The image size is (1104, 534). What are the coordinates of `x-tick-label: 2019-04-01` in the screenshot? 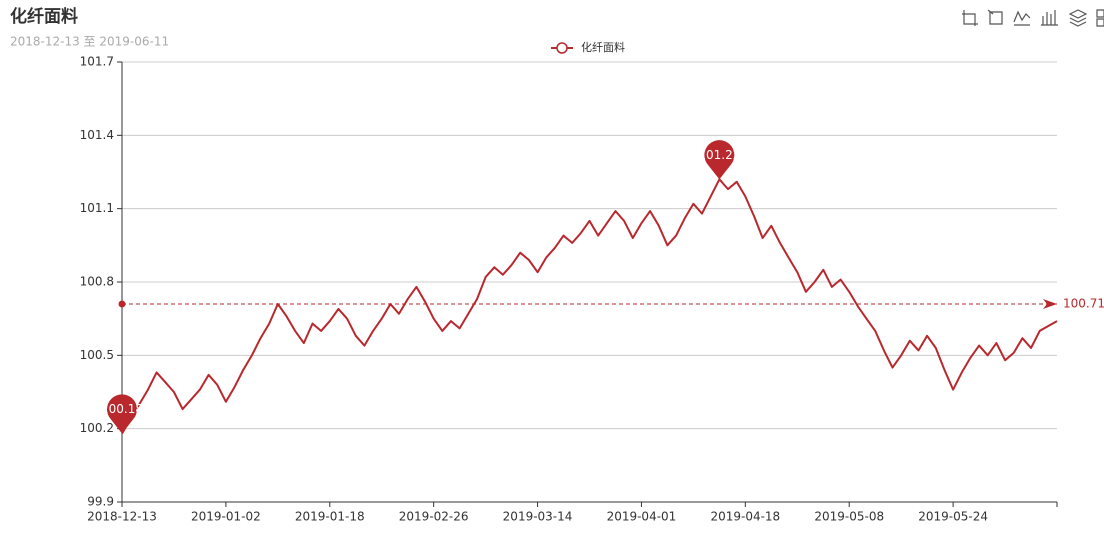 It's located at (642, 517).